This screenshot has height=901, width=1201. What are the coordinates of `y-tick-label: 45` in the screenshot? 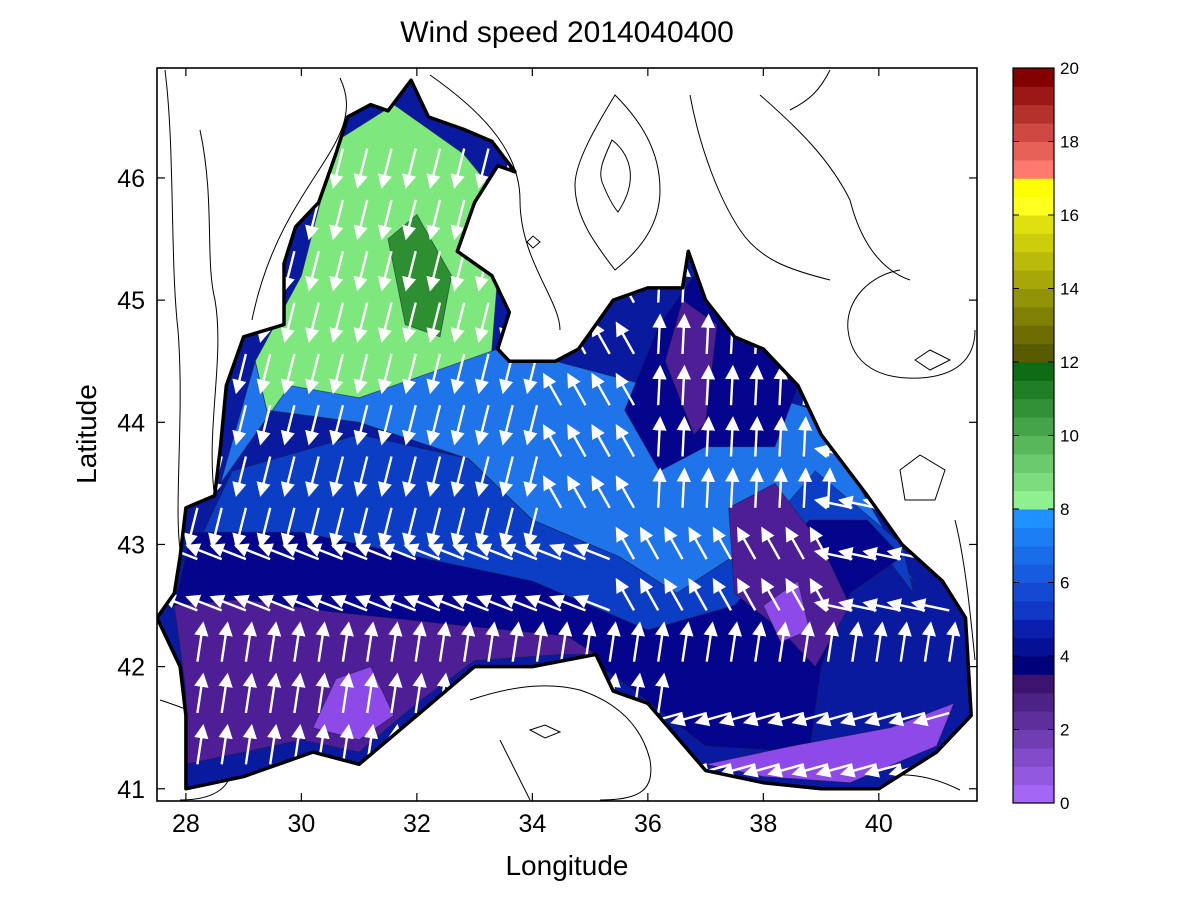 It's located at (131, 301).